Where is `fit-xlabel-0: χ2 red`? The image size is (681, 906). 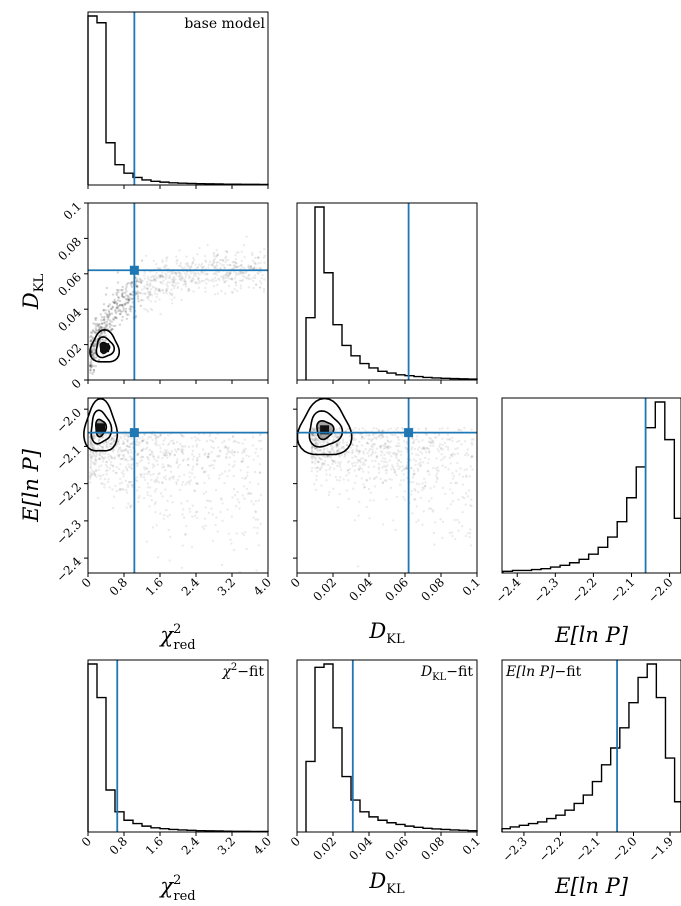 fit-xlabel-0: χ2 red is located at coordinates (176, 888).